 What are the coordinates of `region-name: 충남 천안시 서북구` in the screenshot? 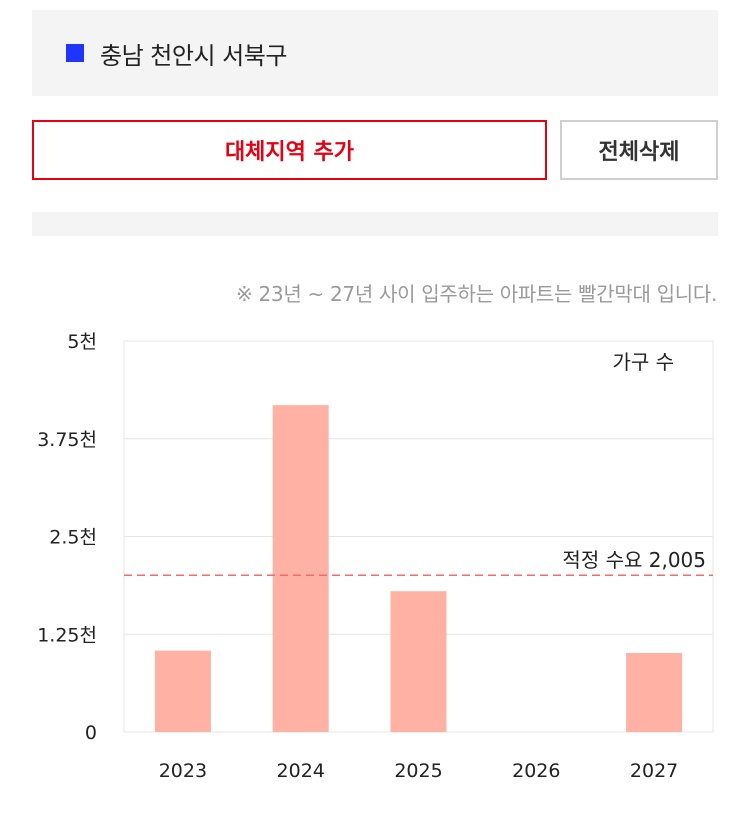 It's located at (193, 55).